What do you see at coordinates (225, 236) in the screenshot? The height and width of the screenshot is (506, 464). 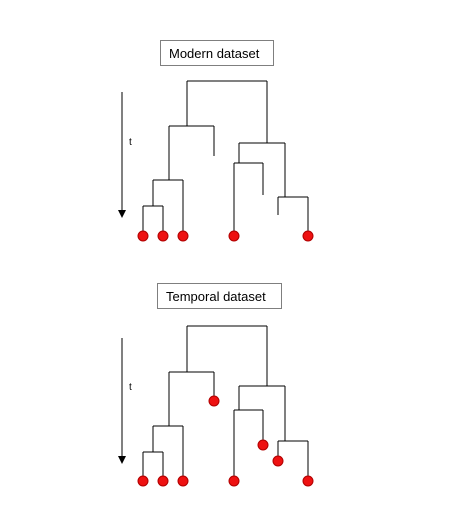 I see `modern-tips` at bounding box center [225, 236].